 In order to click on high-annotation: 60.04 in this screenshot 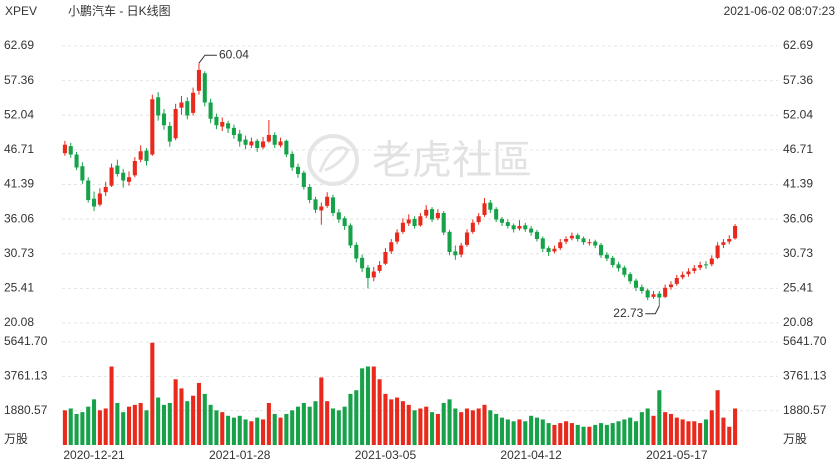, I will do `click(234, 54)`.